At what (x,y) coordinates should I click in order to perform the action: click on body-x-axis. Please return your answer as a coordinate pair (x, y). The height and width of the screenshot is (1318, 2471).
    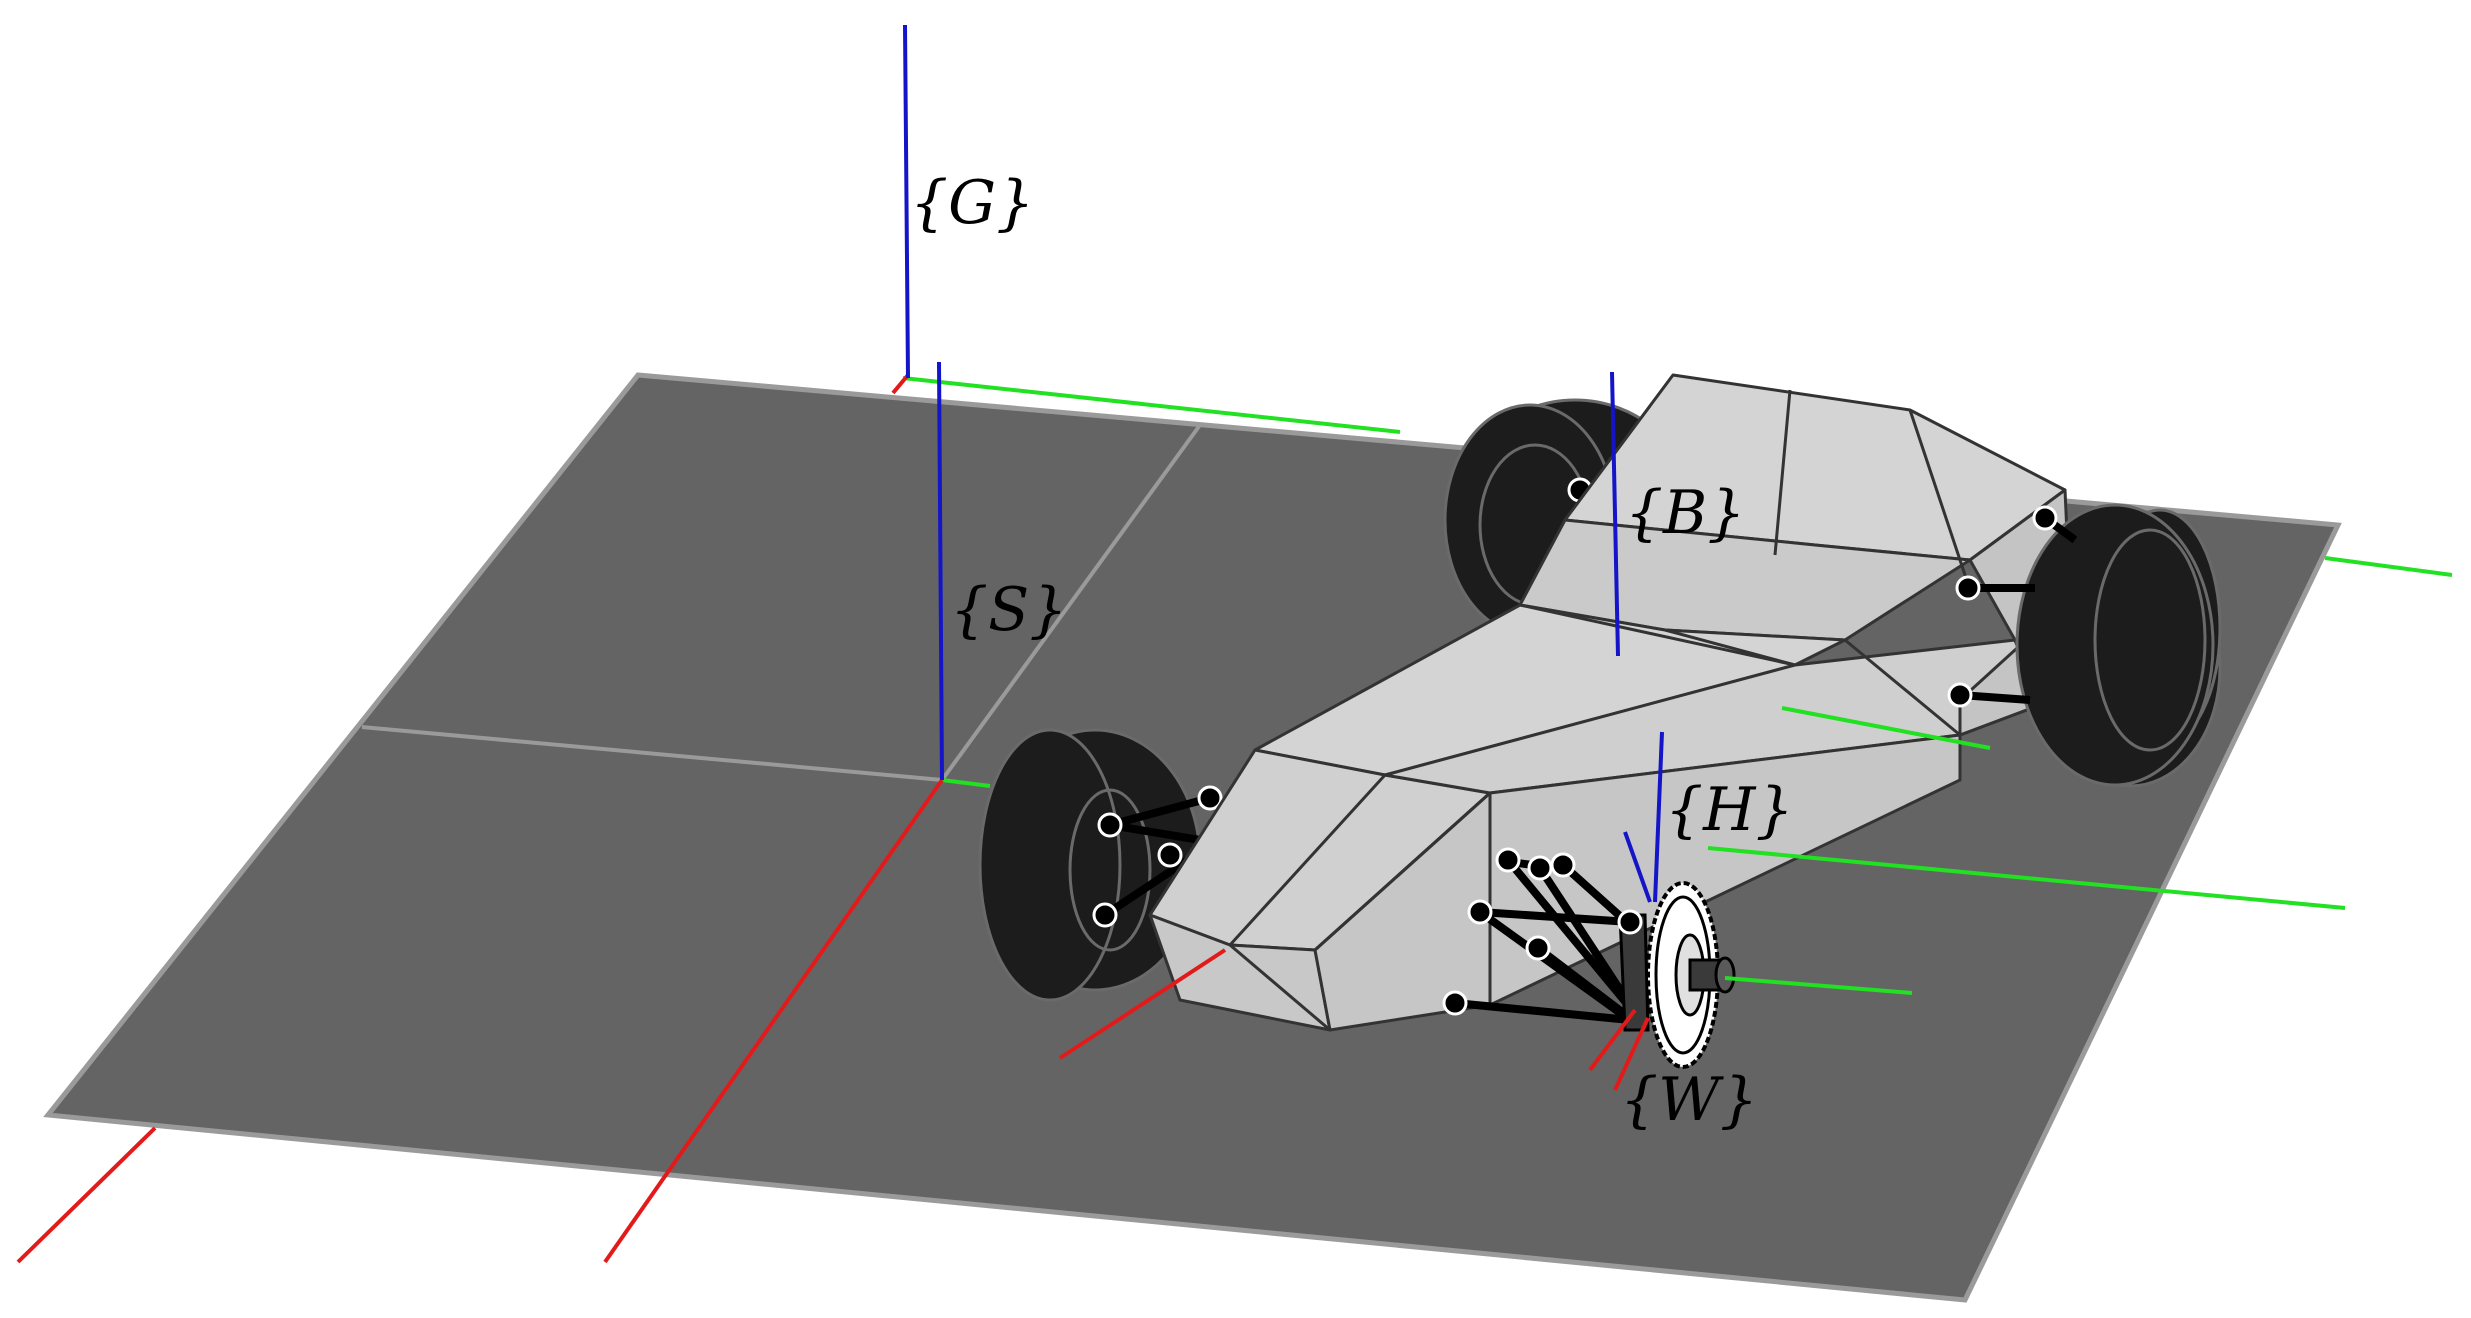
    Looking at the image, I should click on (1142, 1004).